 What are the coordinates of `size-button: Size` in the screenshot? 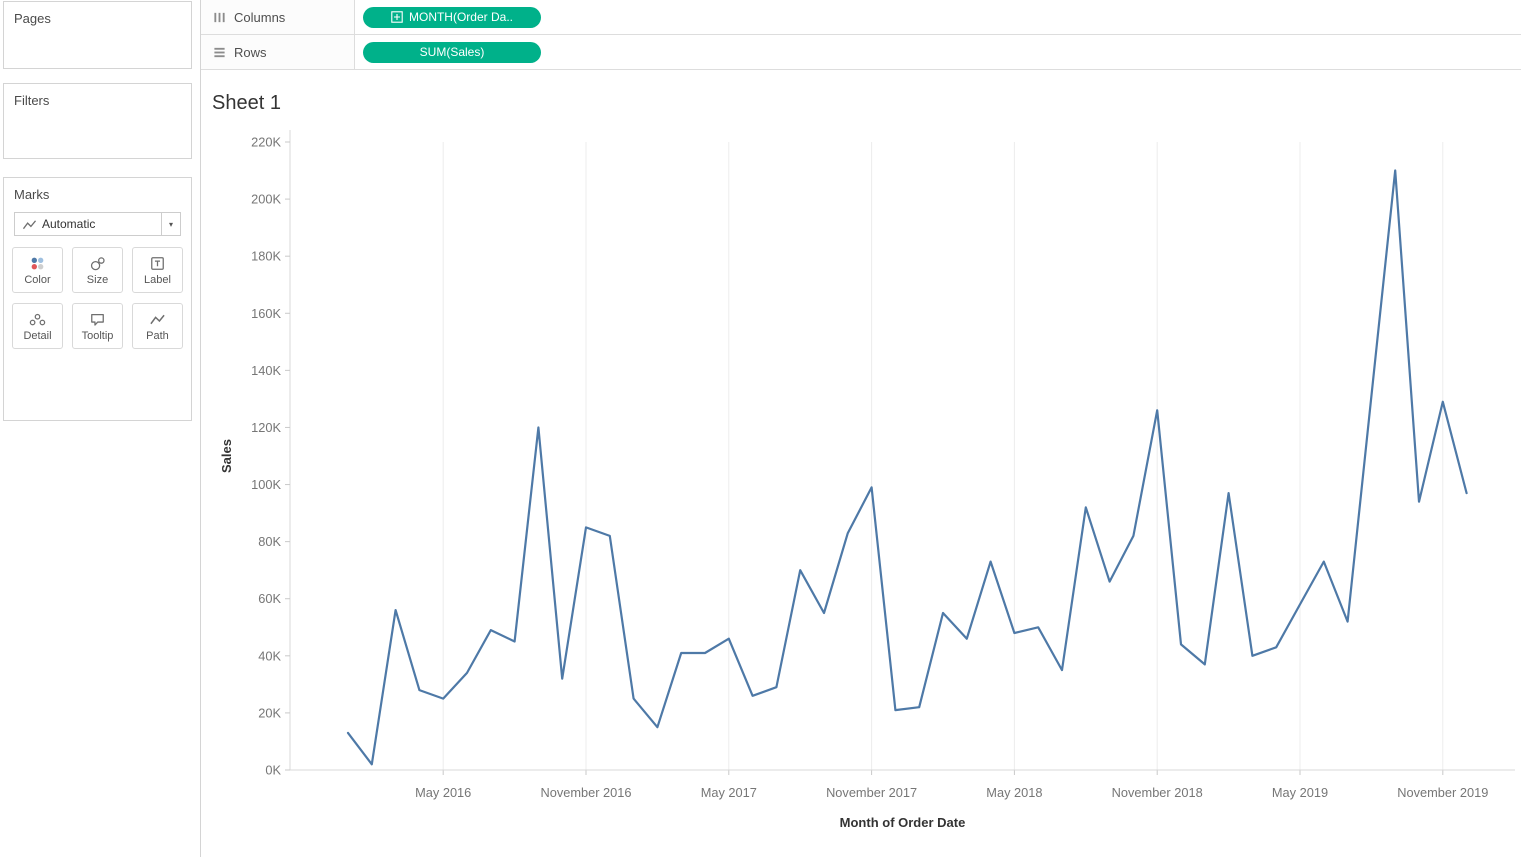 It's located at (97, 270).